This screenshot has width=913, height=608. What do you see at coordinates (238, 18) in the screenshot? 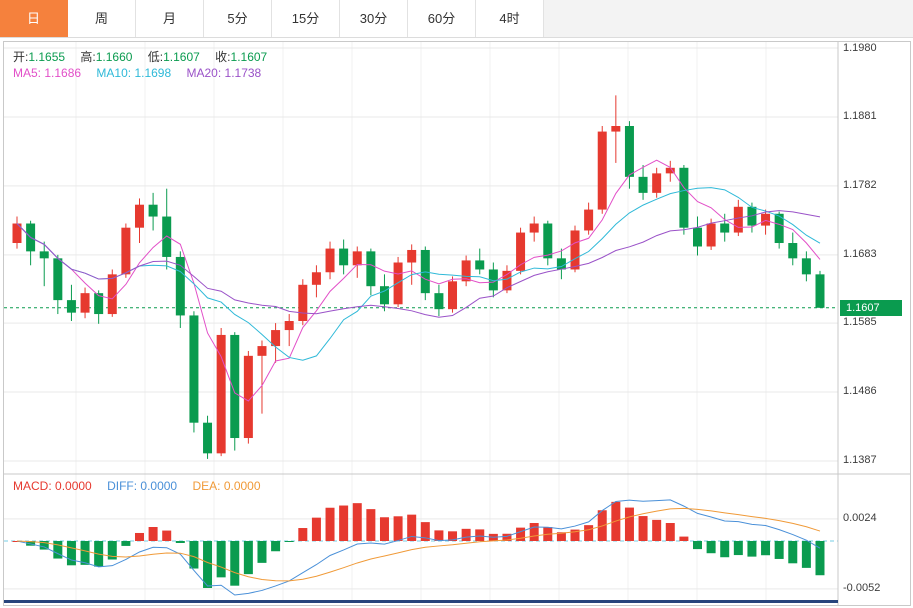
I see `tab-5min: 5分` at bounding box center [238, 18].